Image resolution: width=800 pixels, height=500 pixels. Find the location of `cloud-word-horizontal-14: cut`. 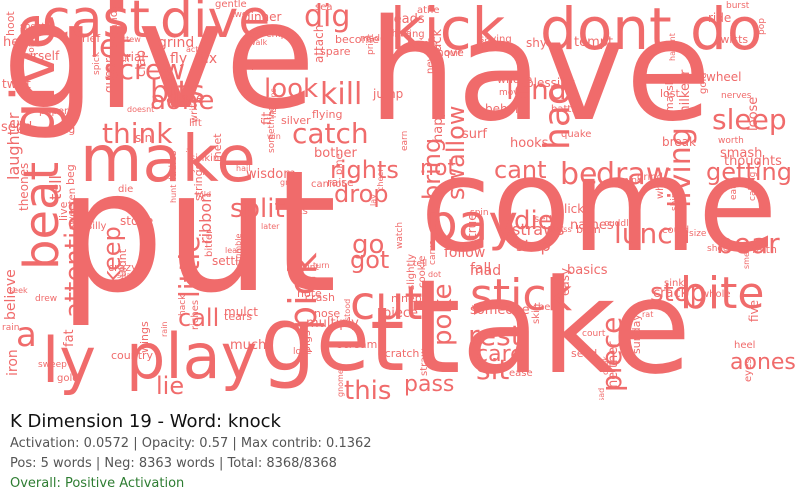

cloud-word-horizontal-14: cut is located at coordinates (386, 303).